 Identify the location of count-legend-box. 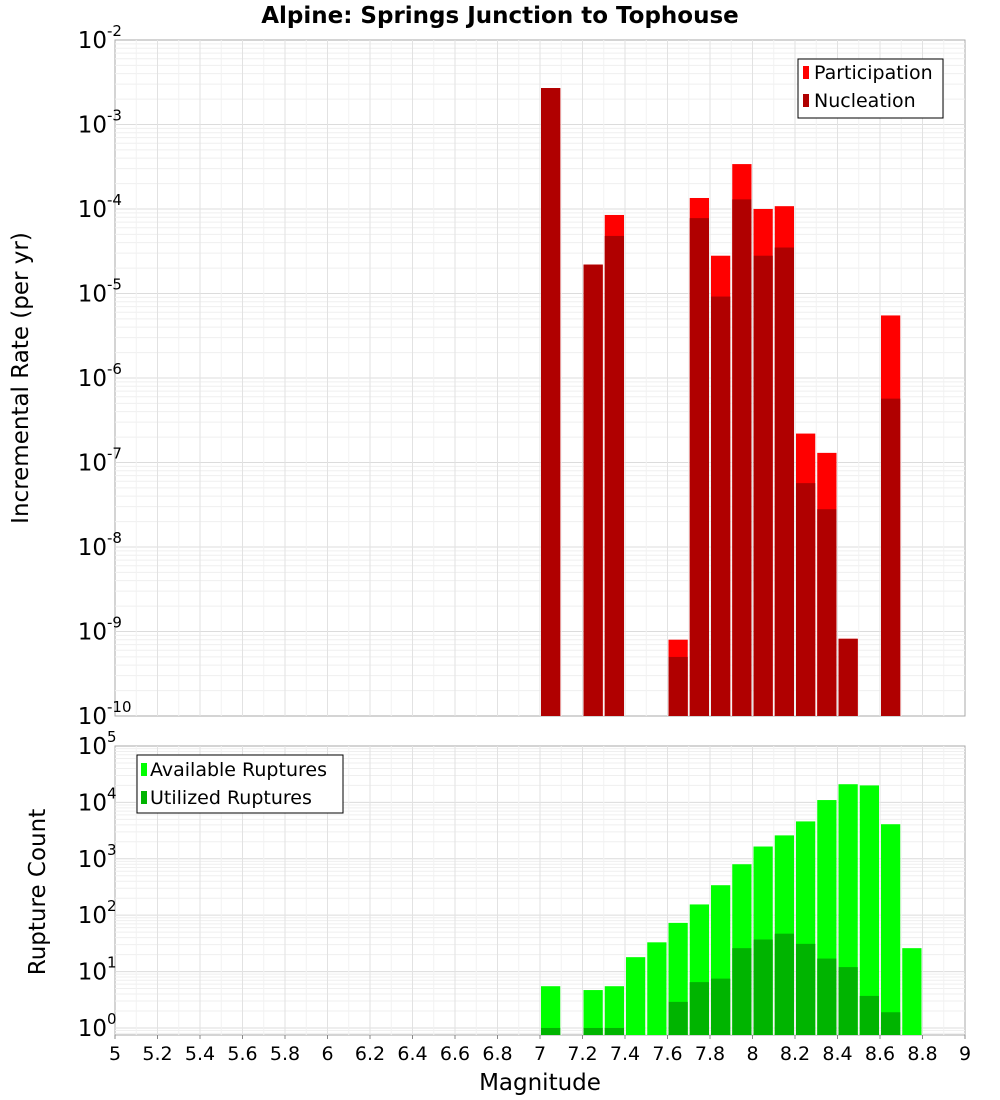
(240, 784).